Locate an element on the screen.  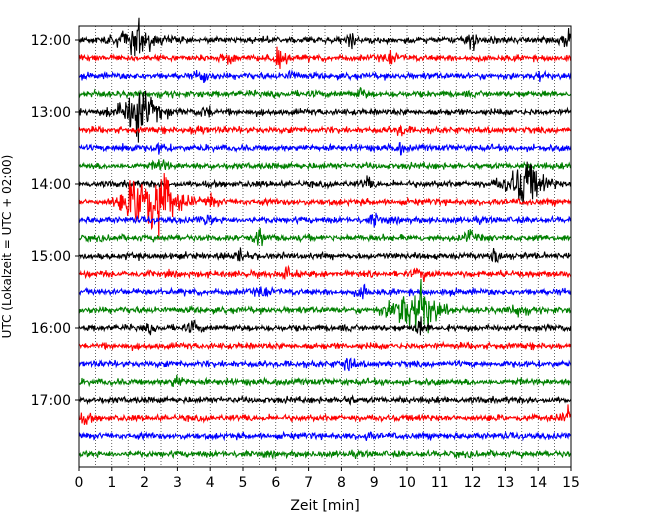
y-tick-label: 14:00 is located at coordinates (51, 185).